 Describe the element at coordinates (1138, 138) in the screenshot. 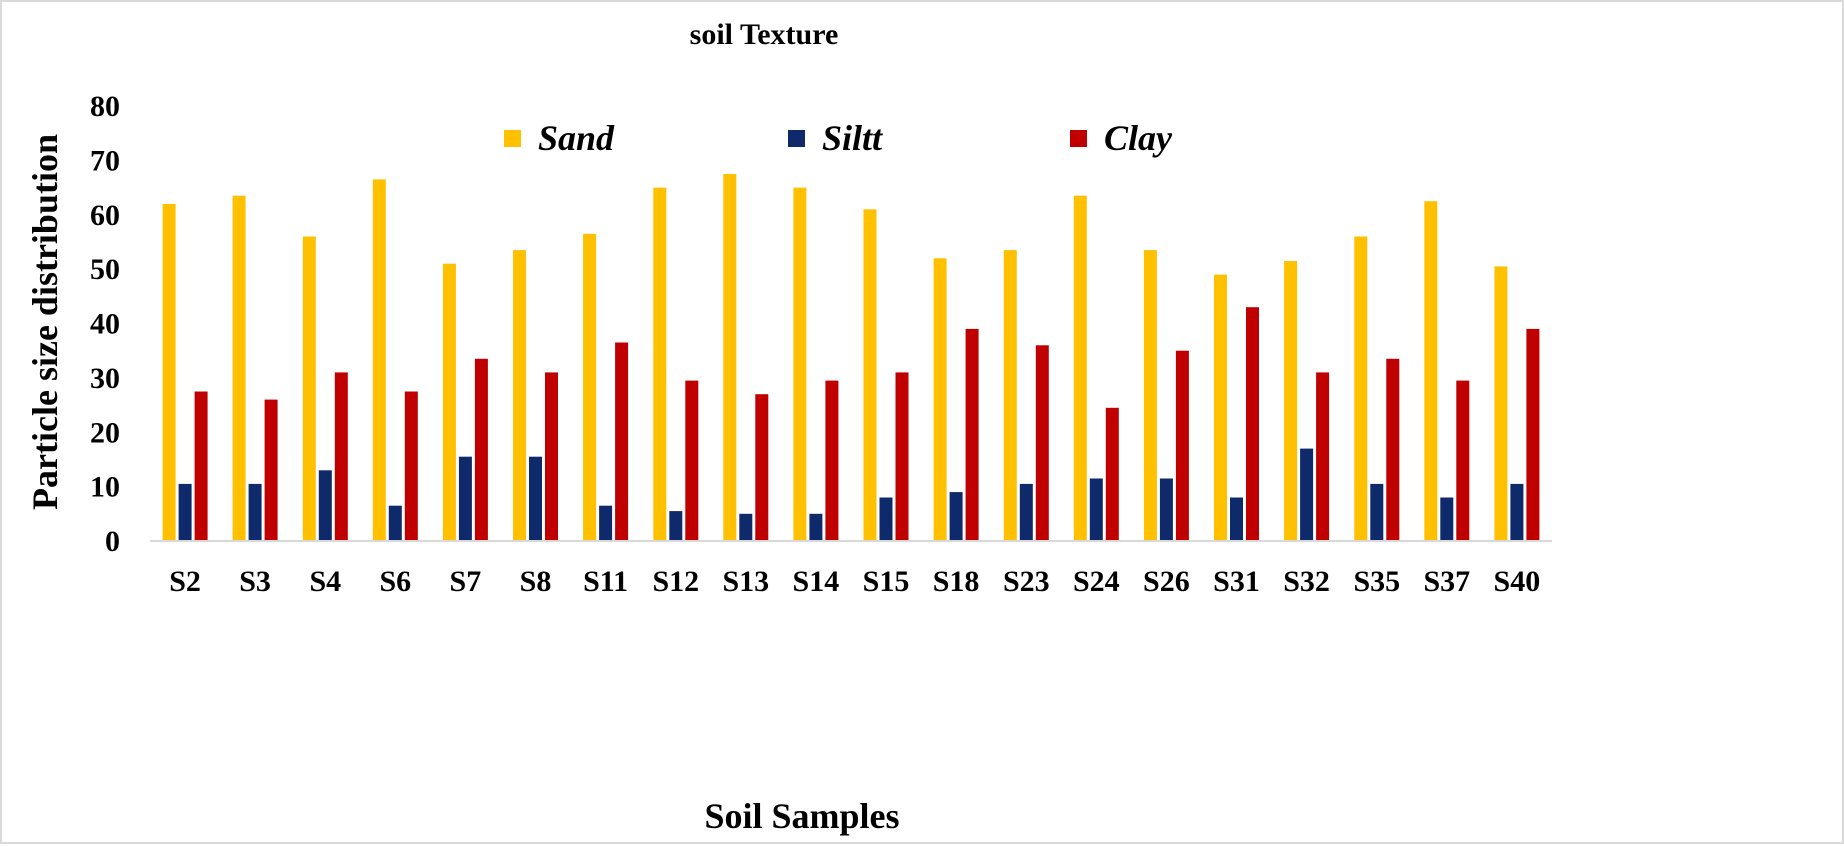

I see `legend-label-clay: Clay` at that location.